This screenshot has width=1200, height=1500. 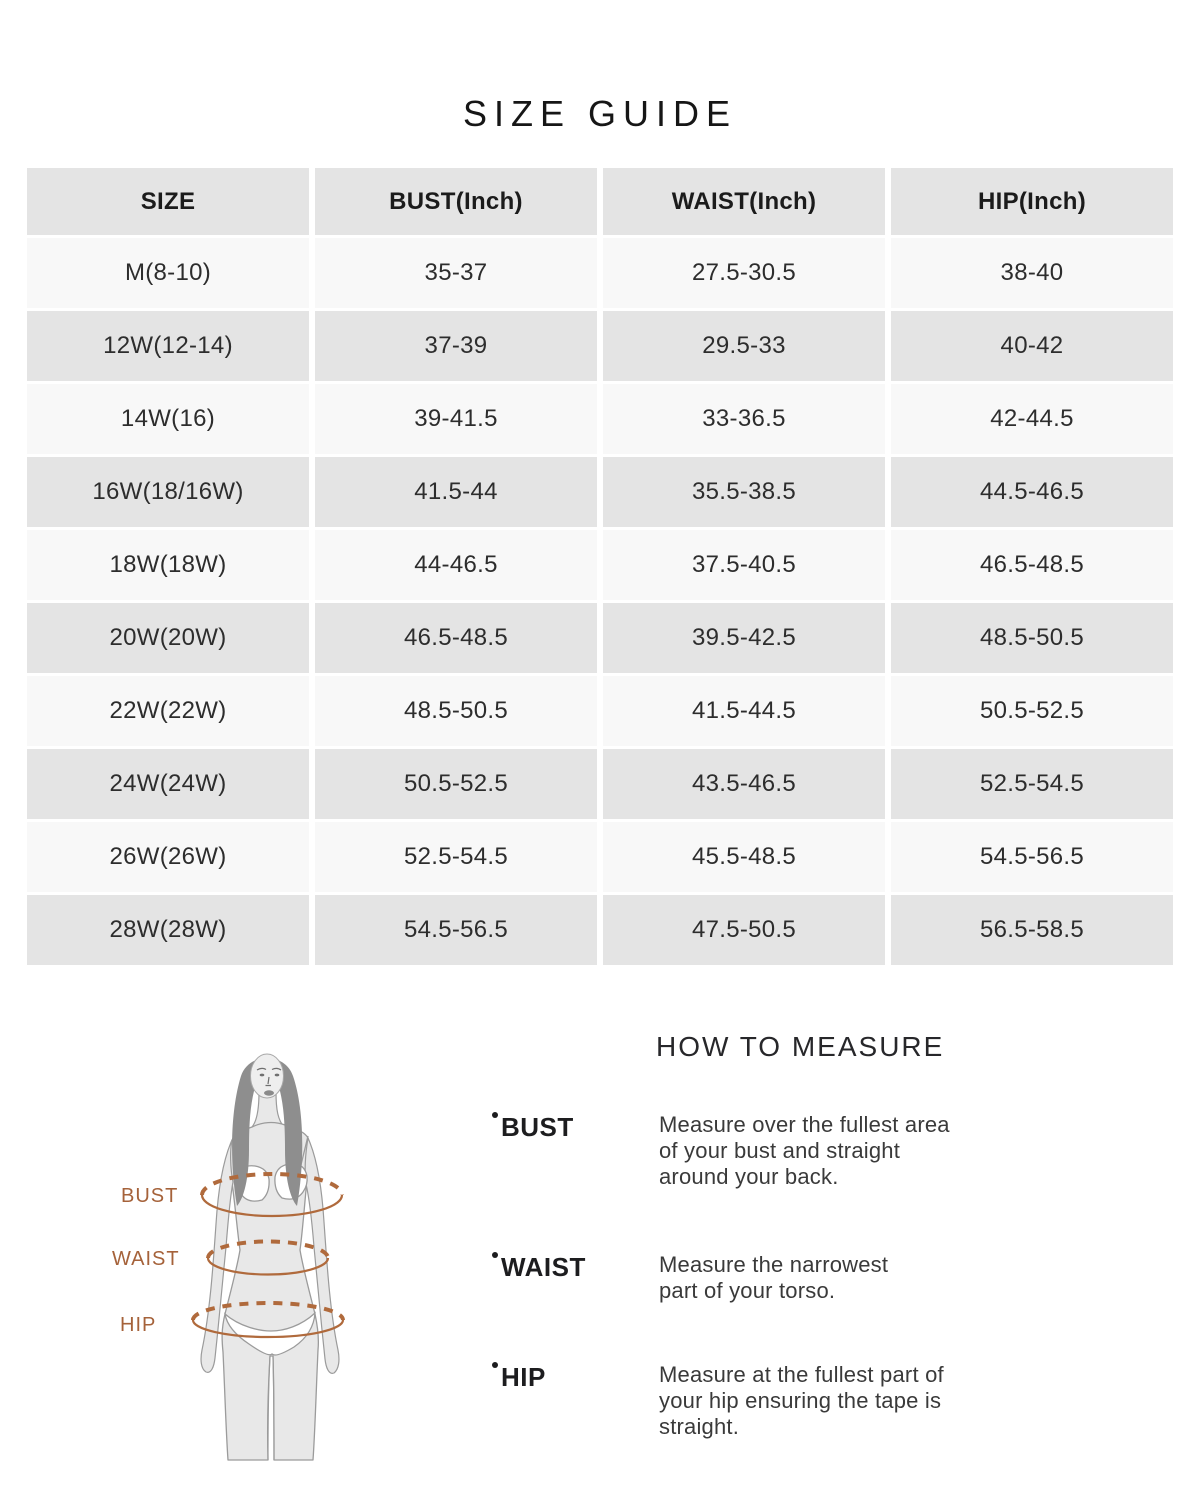 I want to click on figure-left-arm, so click(x=217, y=1256).